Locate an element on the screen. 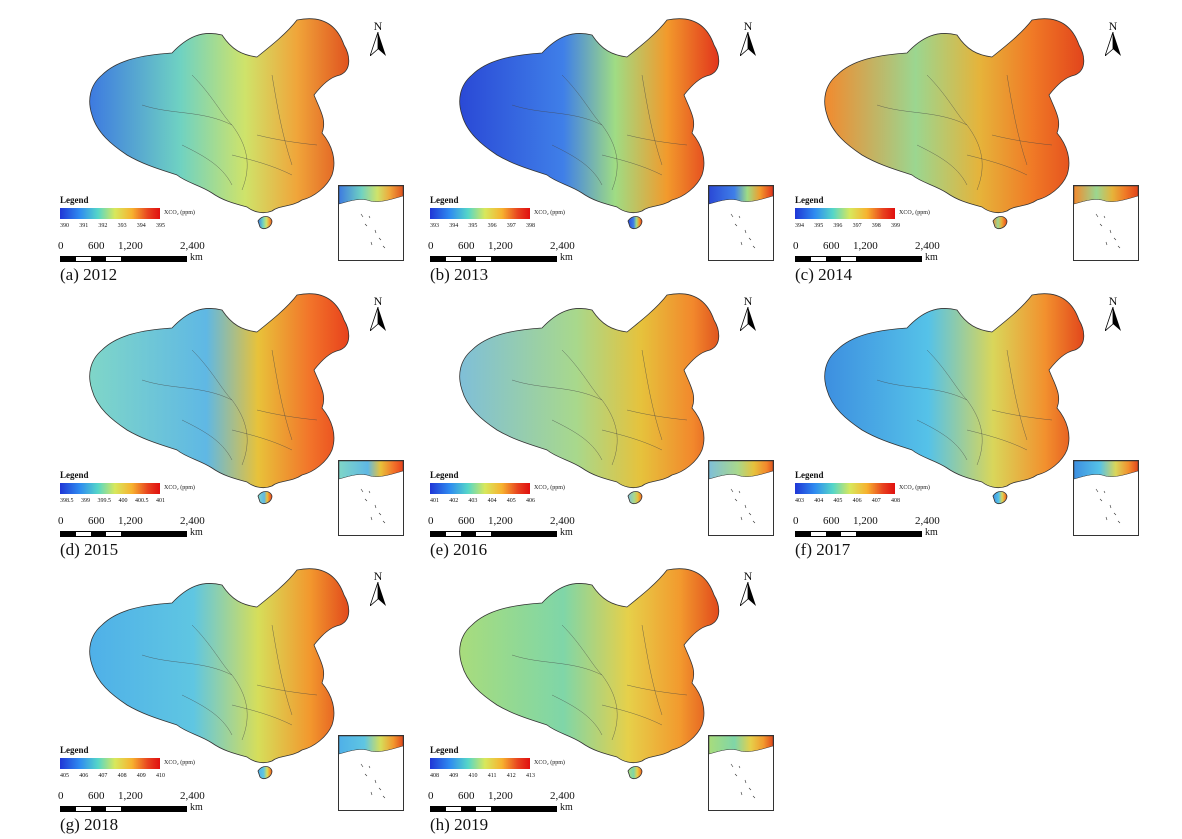  legend-tick: 390 is located at coordinates (64, 226).